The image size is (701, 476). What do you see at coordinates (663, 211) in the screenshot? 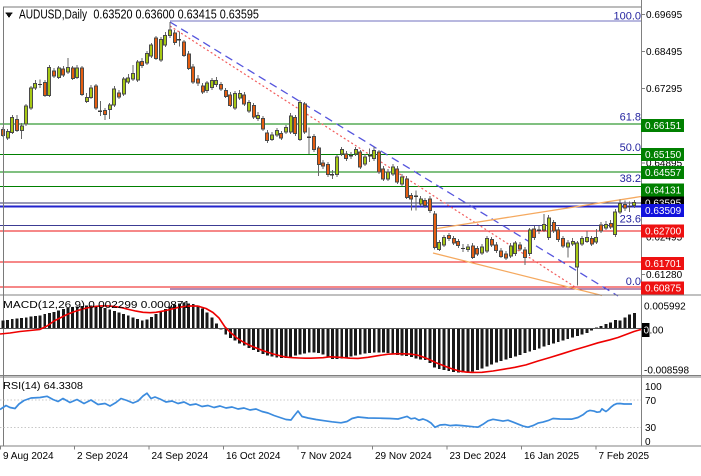
I see `svg-text: 0.63509` at bounding box center [663, 211].